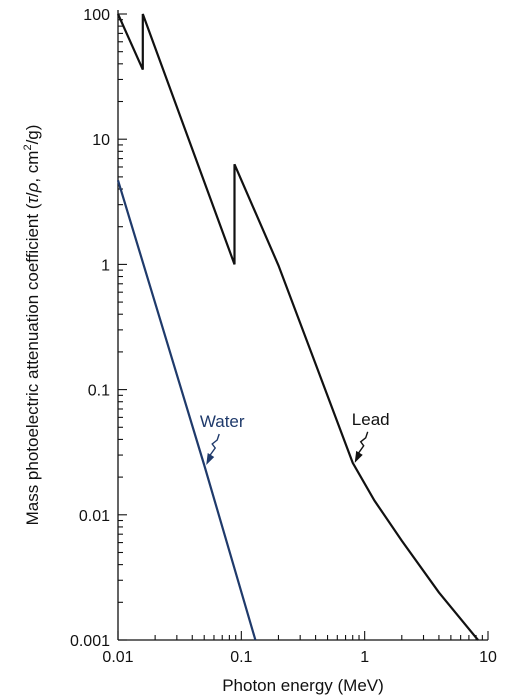 This screenshot has height=698, width=508. What do you see at coordinates (295, 437) in the screenshot?
I see `annotations: Lead Water` at bounding box center [295, 437].